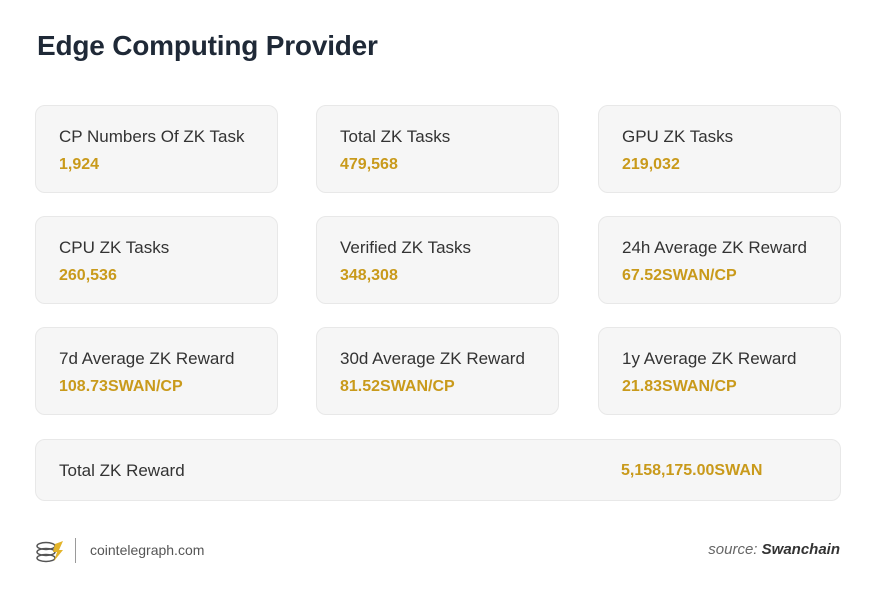  Describe the element at coordinates (369, 275) in the screenshot. I see `stat-value: 348,308` at that location.